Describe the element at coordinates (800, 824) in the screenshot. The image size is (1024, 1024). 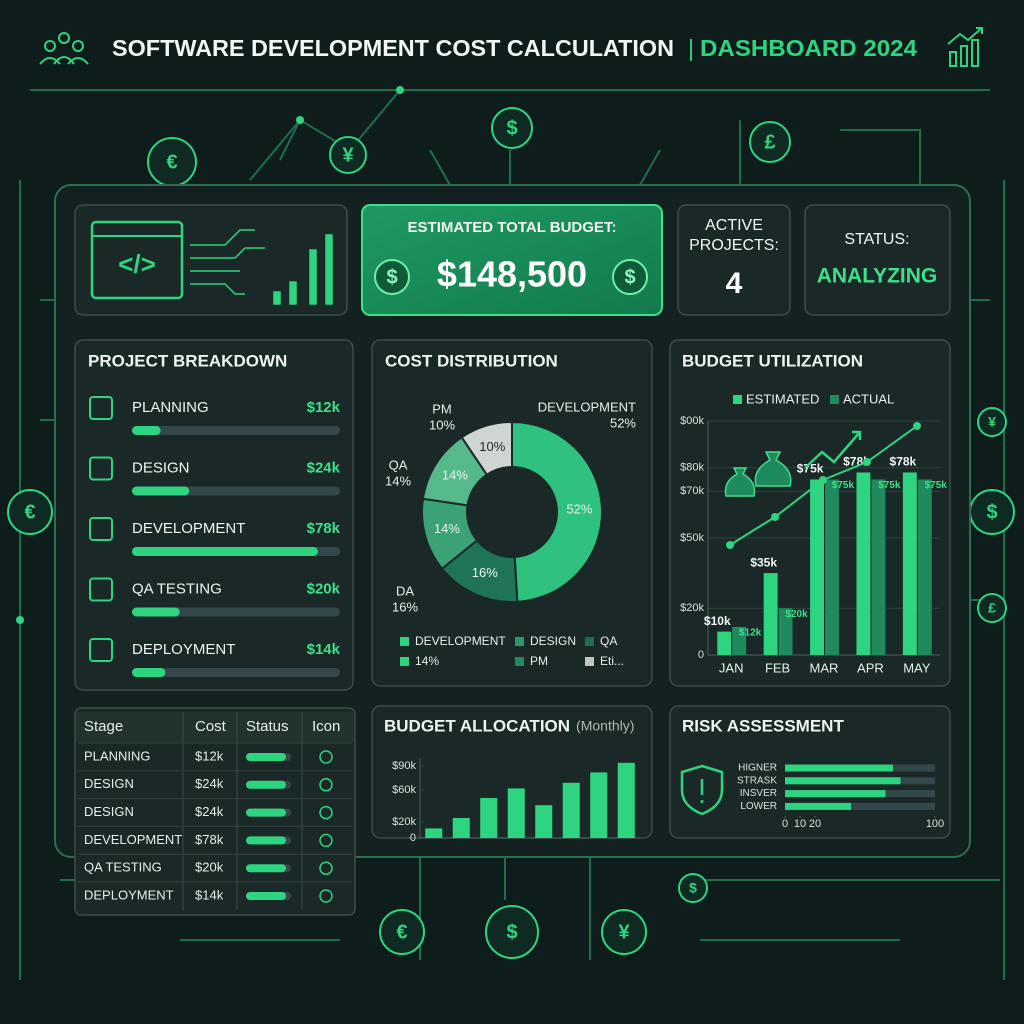
I see `x-tick-label: 10` at that location.